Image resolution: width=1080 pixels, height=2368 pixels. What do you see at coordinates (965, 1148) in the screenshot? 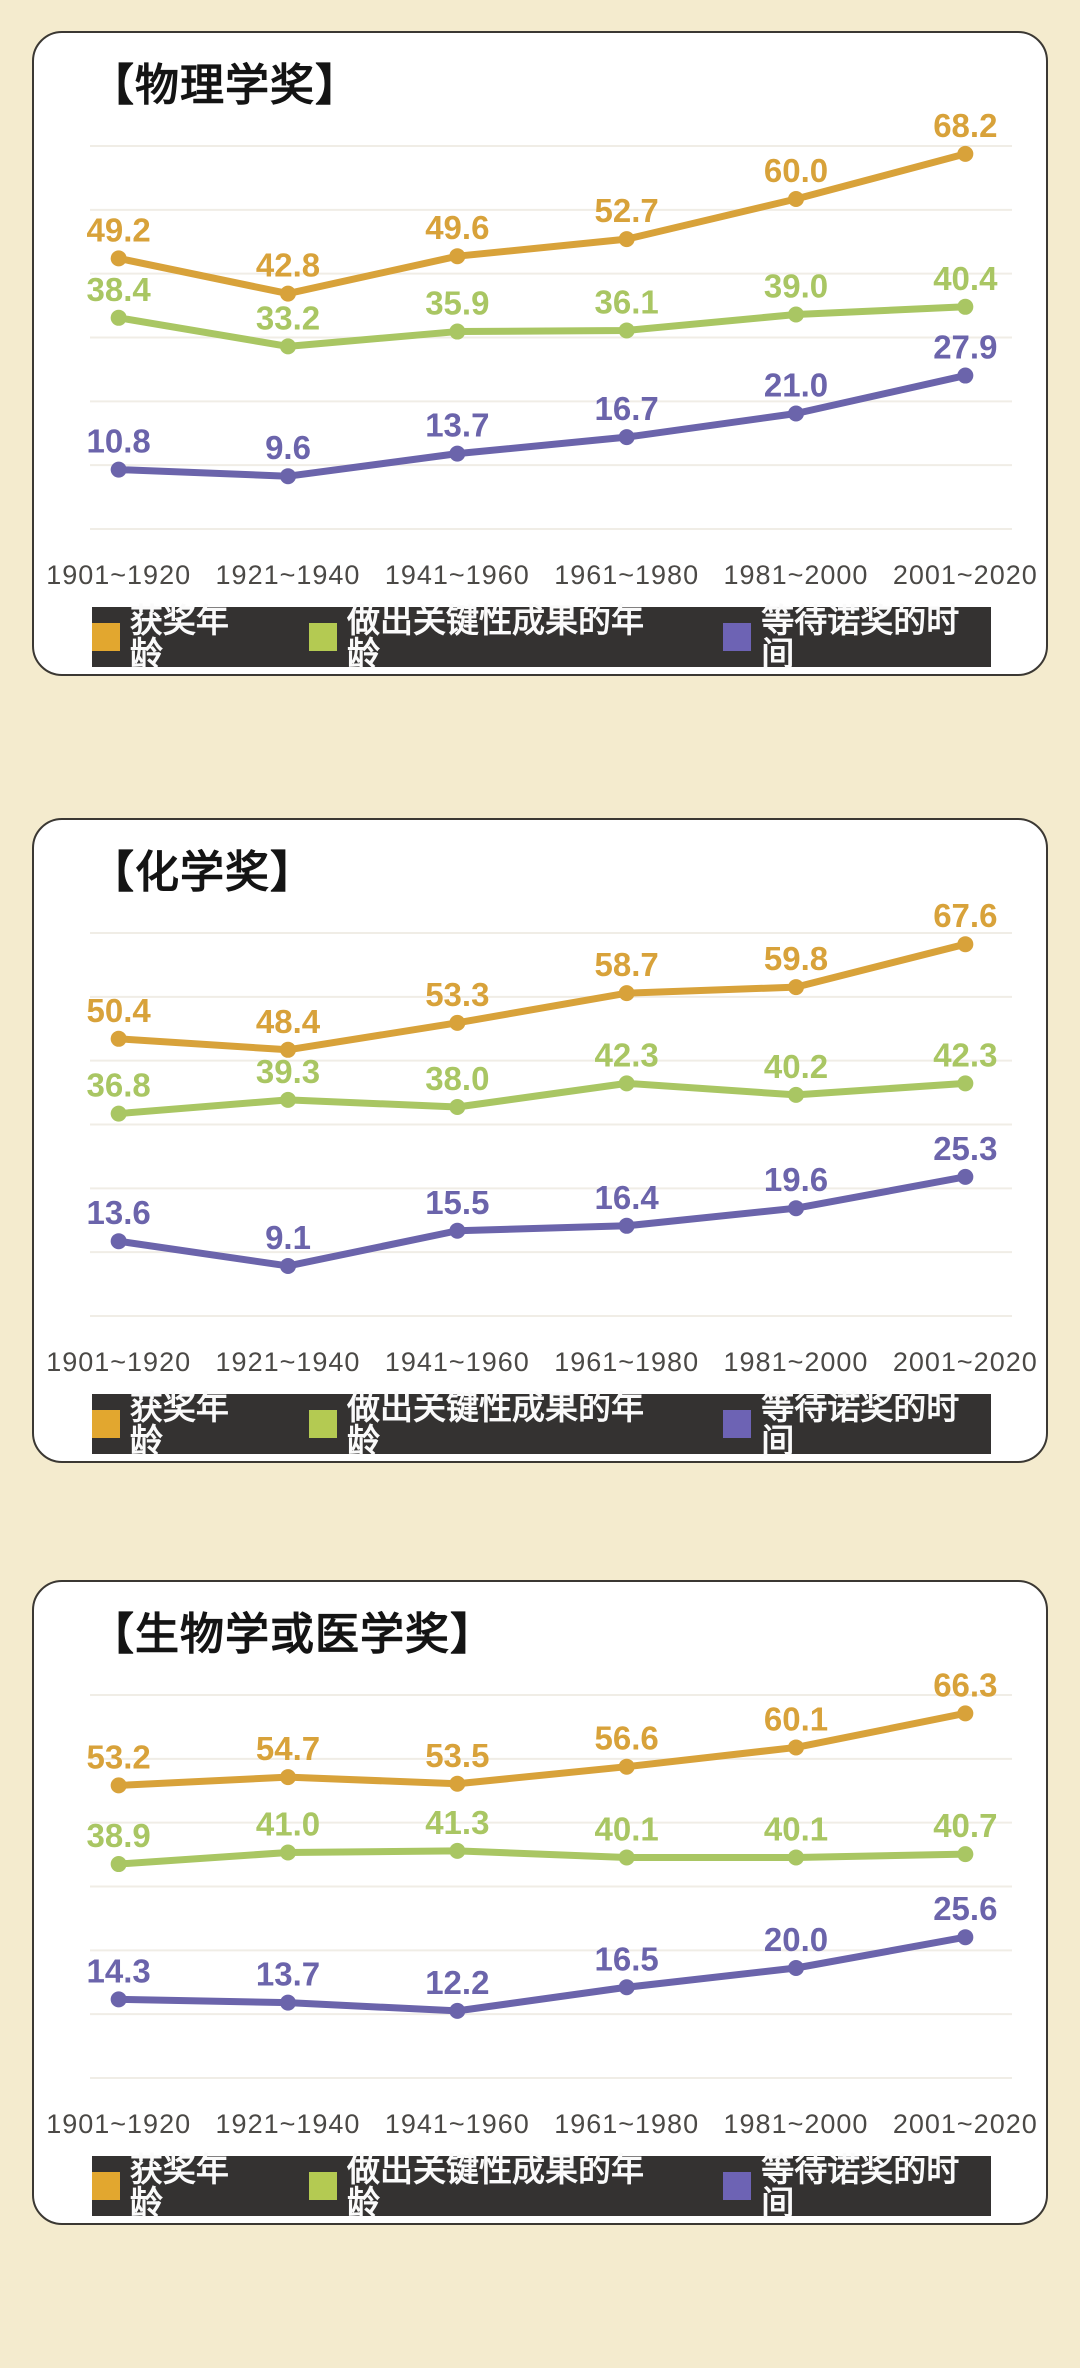
I see `data-label: 25.3` at bounding box center [965, 1148].